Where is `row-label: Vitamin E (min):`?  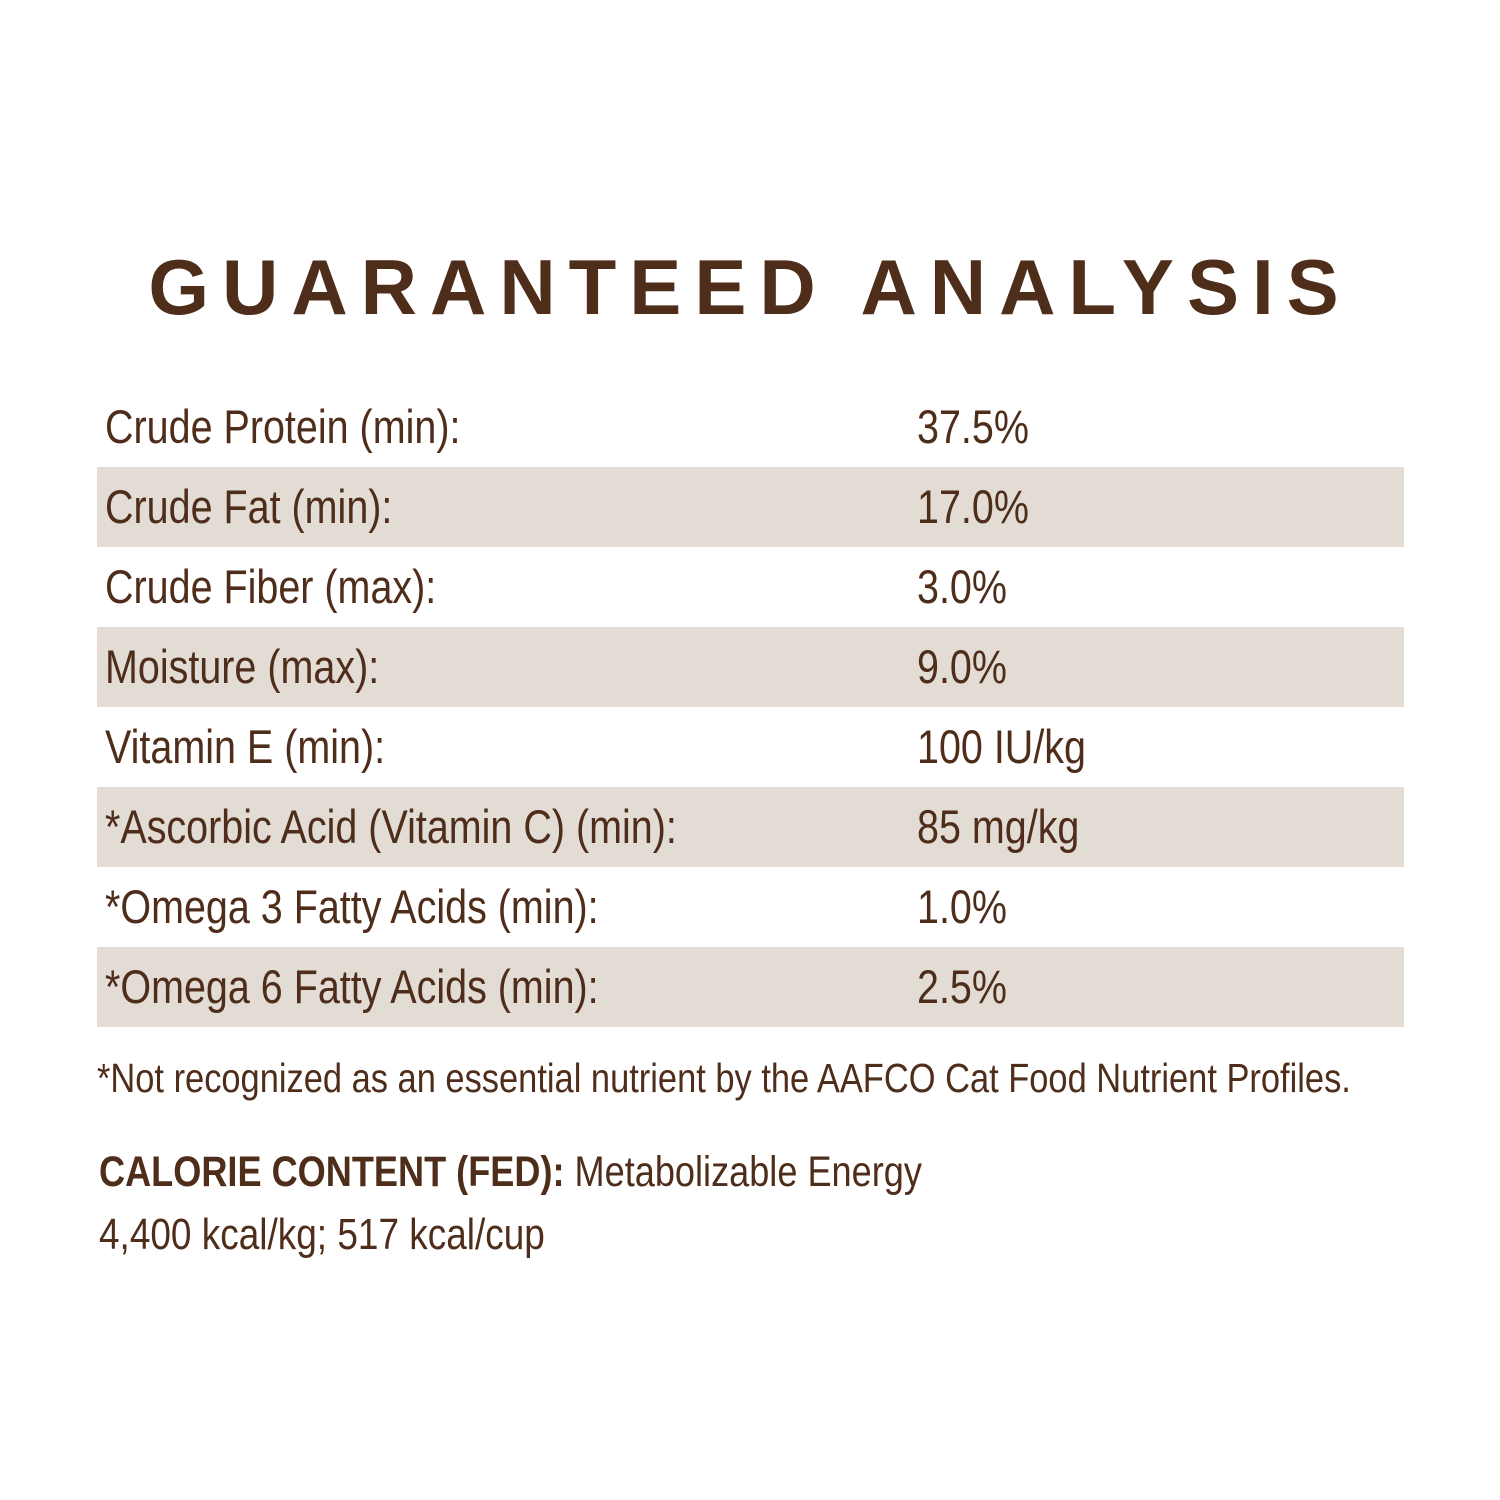 row-label: Vitamin E (min): is located at coordinates (245, 746).